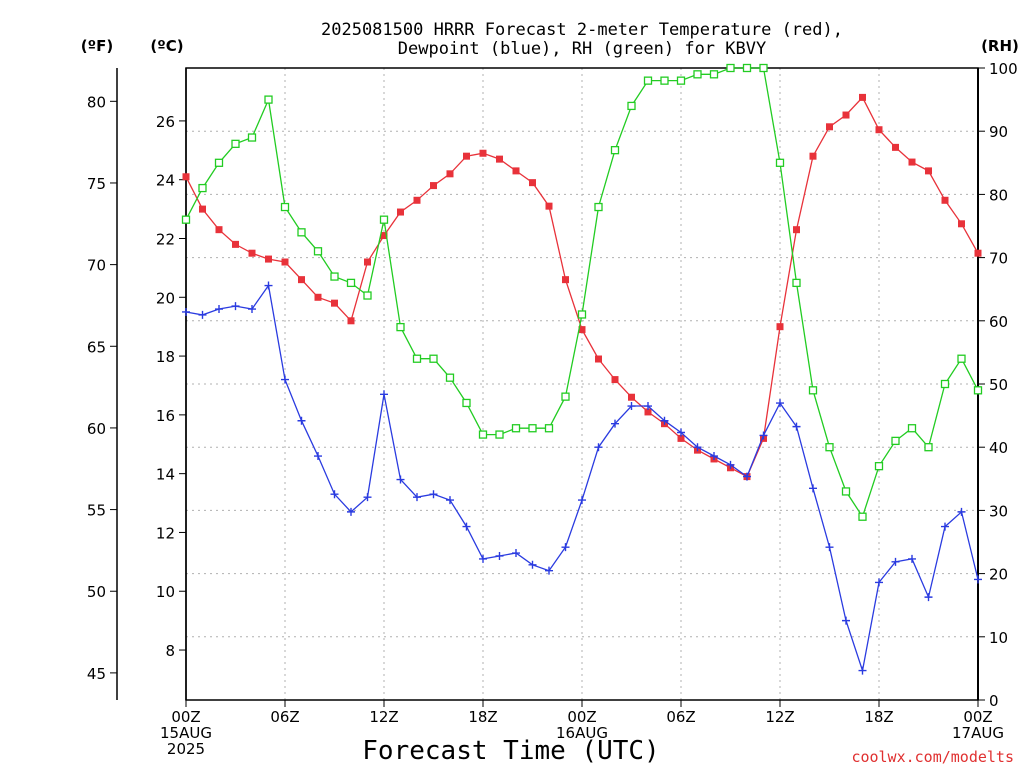 This screenshot has height=768, width=1024. I want to click on rh-tick-label: 30, so click(998, 511).